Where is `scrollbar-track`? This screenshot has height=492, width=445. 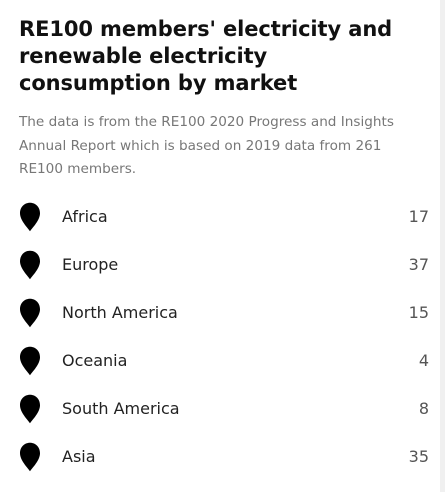
scrollbar-track is located at coordinates (442, 246).